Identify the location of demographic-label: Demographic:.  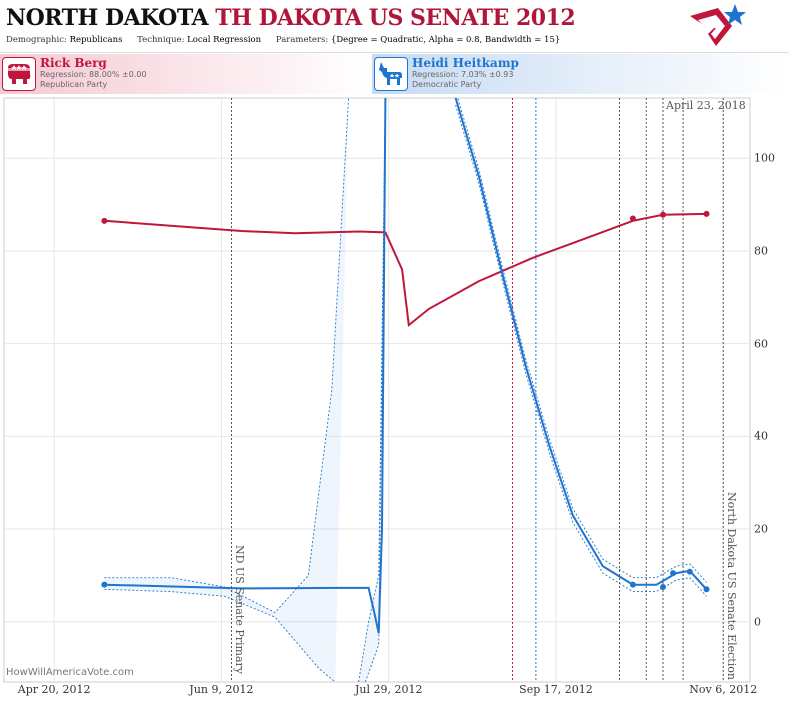
(36, 40).